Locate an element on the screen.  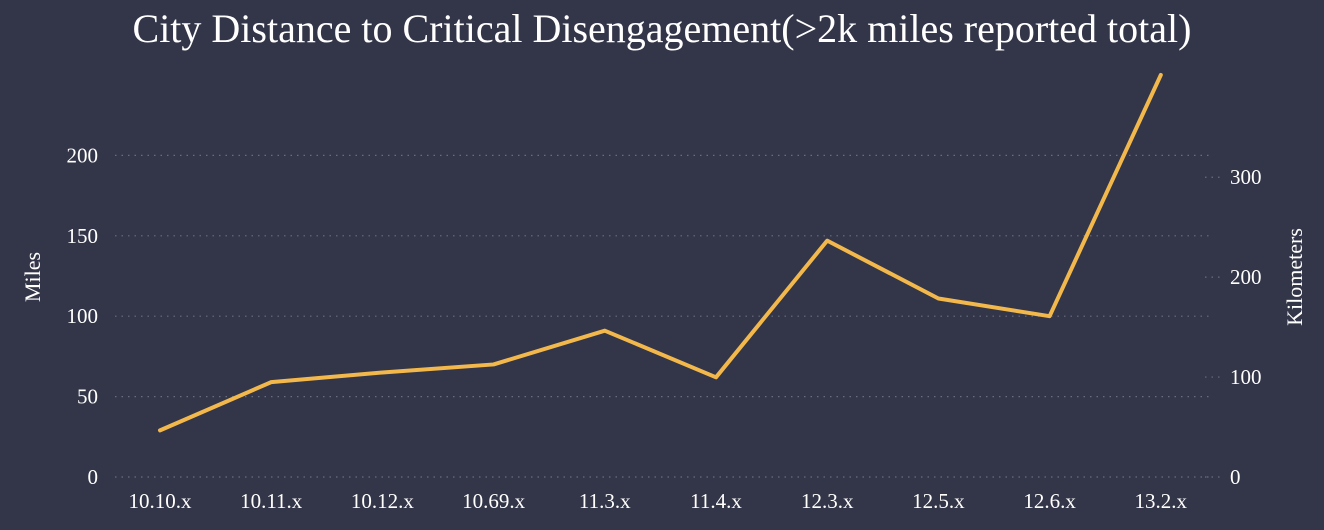
y-tick-label: 200 is located at coordinates (83, 155).